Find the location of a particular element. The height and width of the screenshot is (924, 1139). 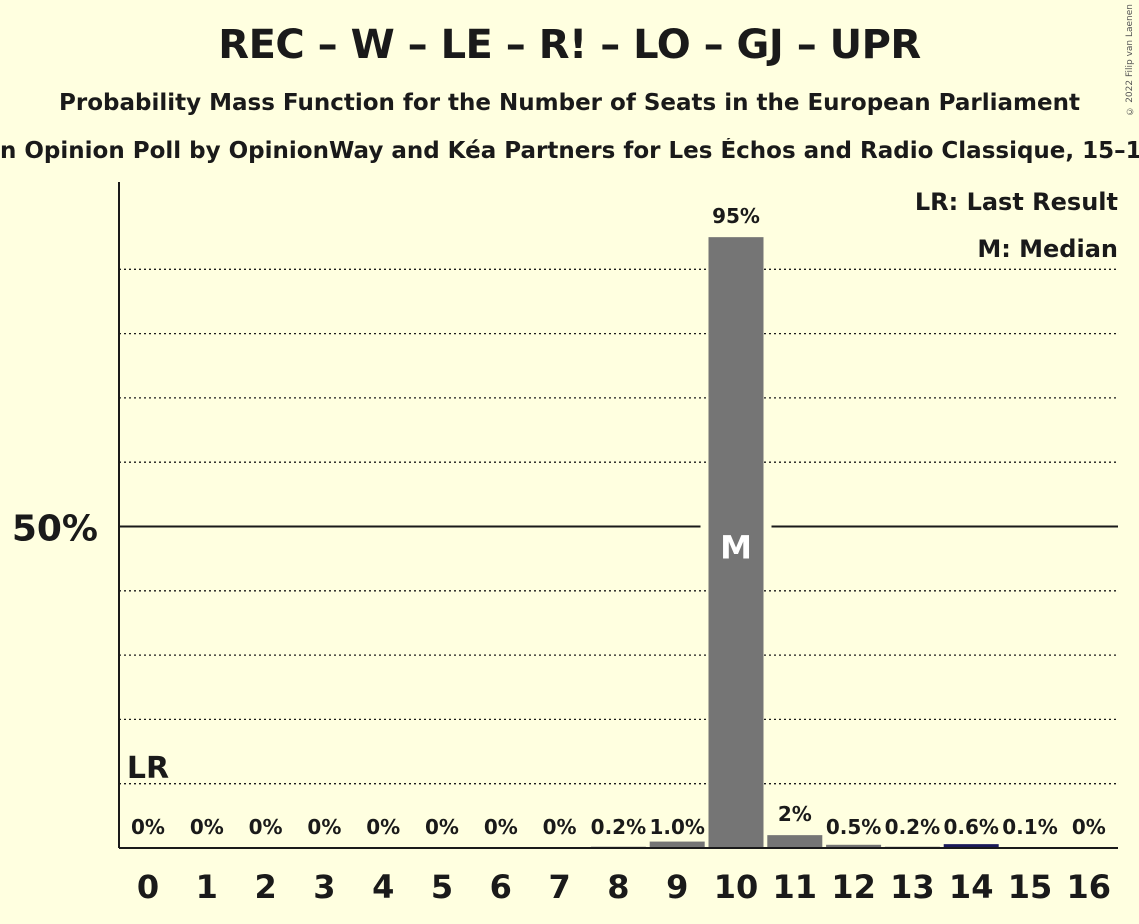

x-tick-label: 7 is located at coordinates (559, 887).